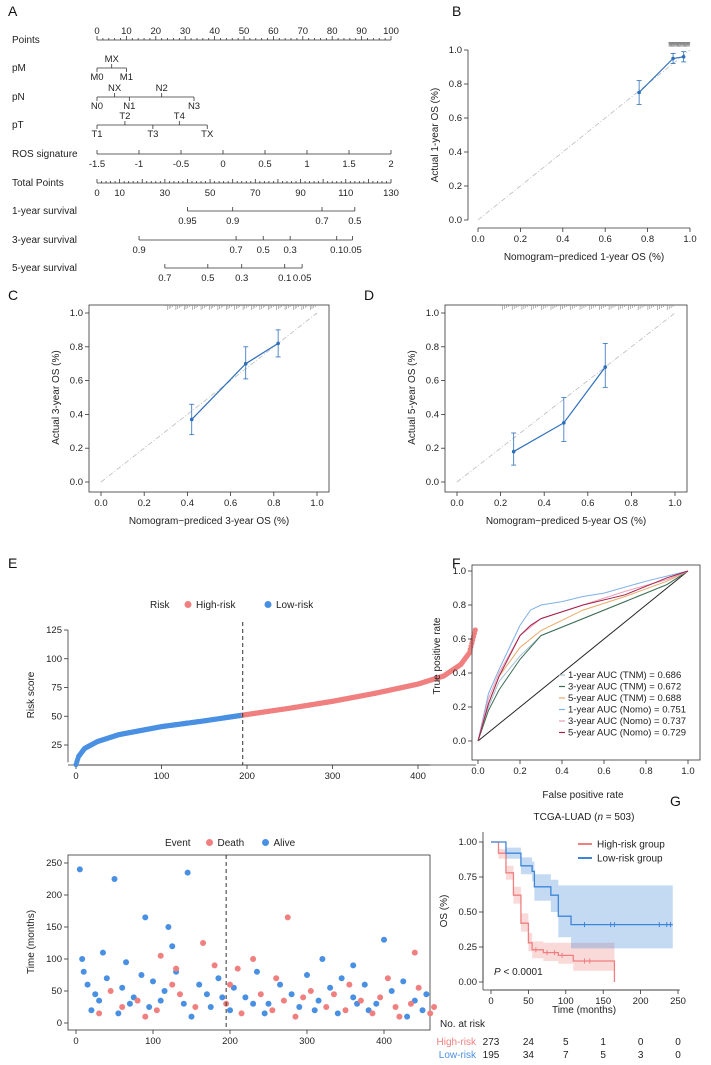 The height and width of the screenshot is (1065, 711). Describe the element at coordinates (603, 1001) in the screenshot. I see `x-tick-label: 150` at that location.